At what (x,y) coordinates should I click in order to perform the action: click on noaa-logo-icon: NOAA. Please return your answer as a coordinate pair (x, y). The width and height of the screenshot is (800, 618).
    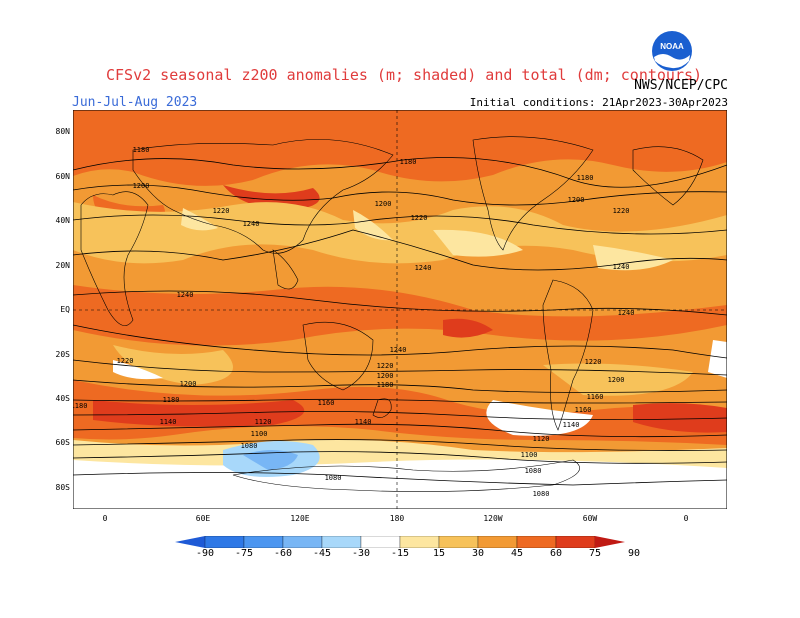
    Looking at the image, I should click on (672, 51).